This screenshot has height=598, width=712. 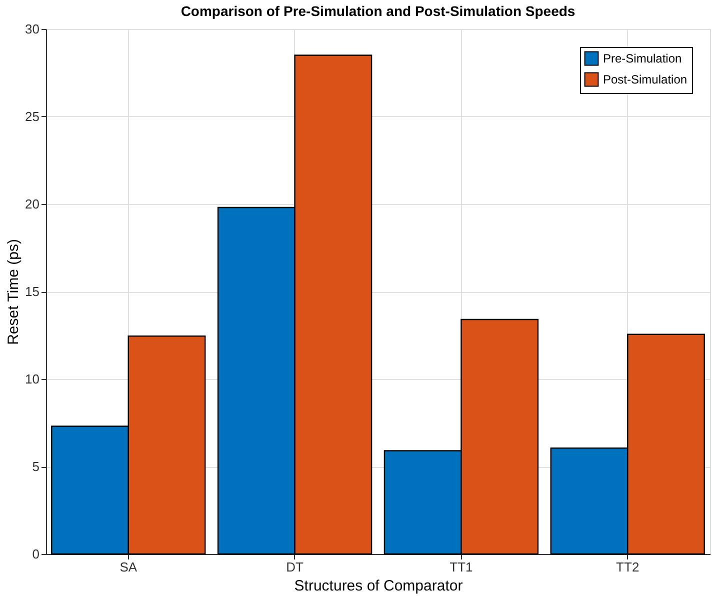 I want to click on y-tick-label: 5, so click(x=36, y=466).